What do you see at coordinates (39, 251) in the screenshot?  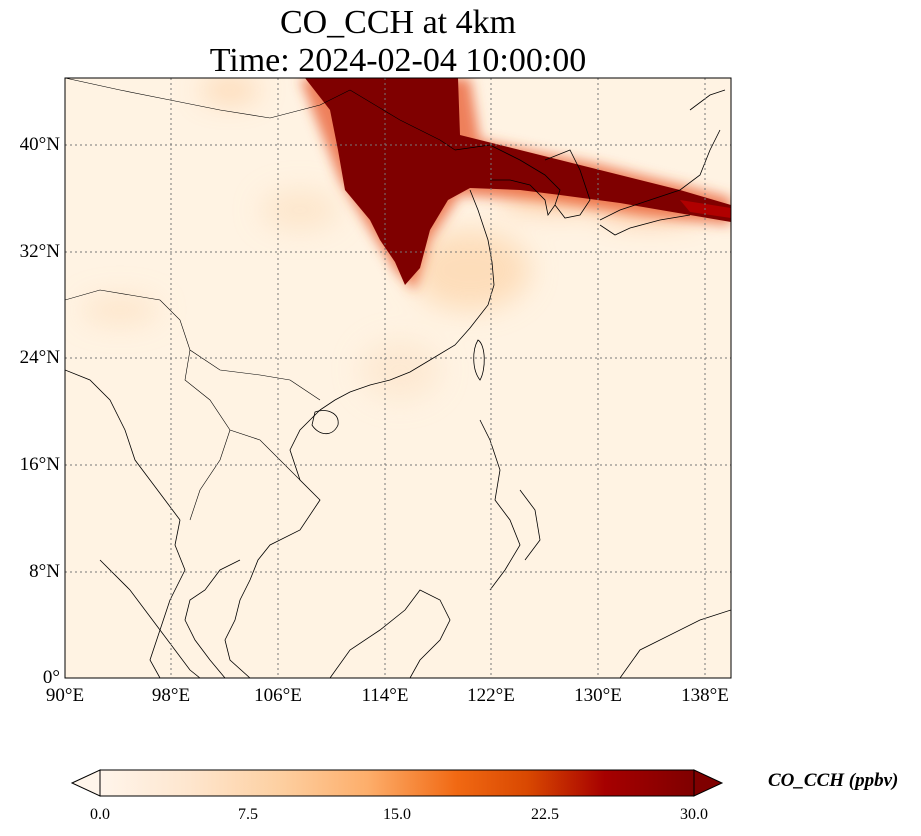 I see `lat-tick-label: 32°N` at bounding box center [39, 251].